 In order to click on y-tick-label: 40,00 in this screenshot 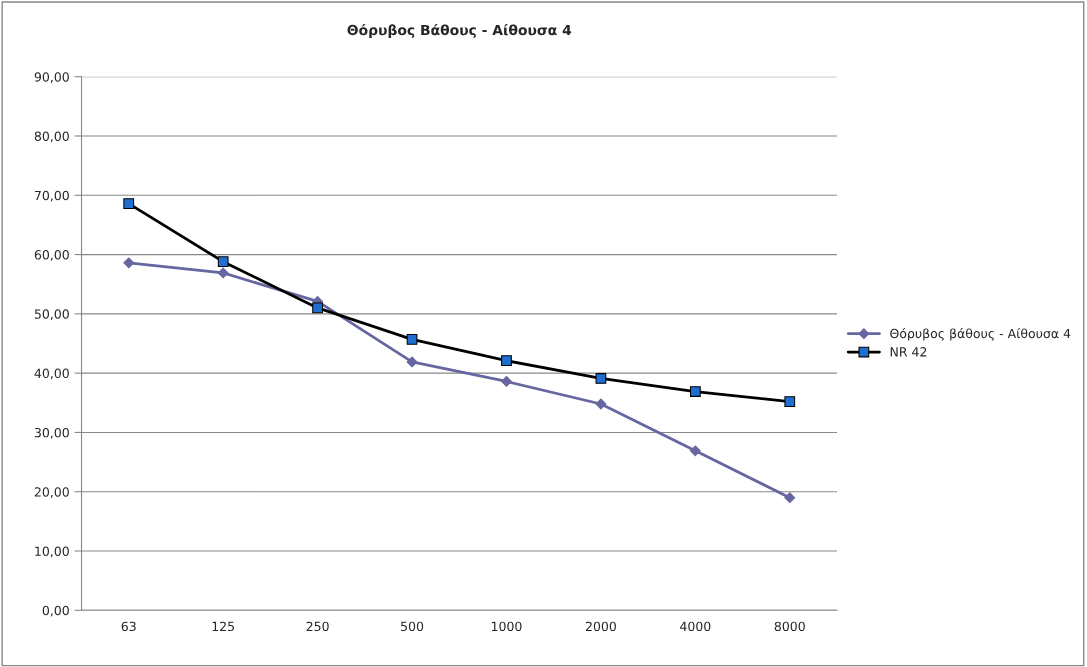, I will do `click(51, 374)`.